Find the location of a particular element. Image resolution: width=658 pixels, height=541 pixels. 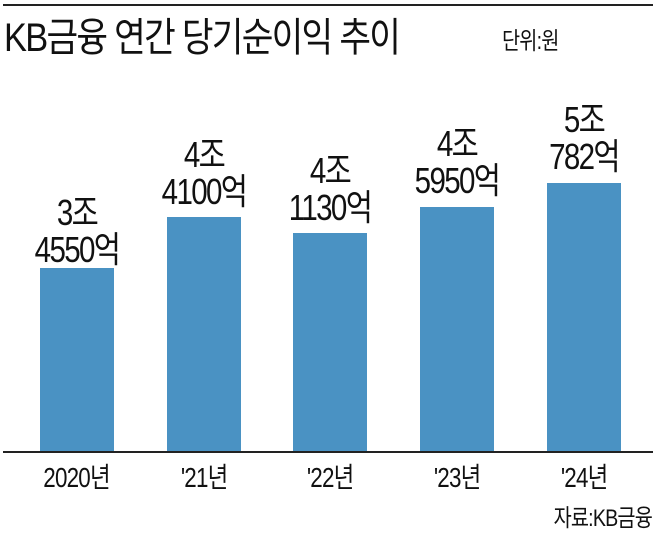

chart-title: KB금융 연간 당기순이익 추이 is located at coordinates (202, 38).